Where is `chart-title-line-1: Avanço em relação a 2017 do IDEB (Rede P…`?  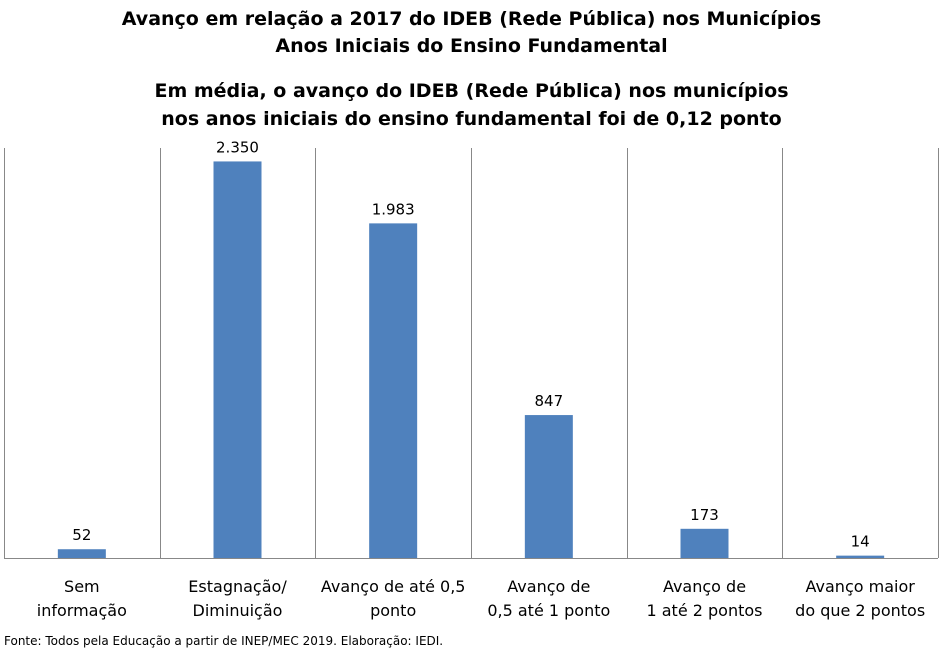 chart-title-line-1: Avanço em relação a 2017 do IDEB (Rede P… is located at coordinates (471, 19).